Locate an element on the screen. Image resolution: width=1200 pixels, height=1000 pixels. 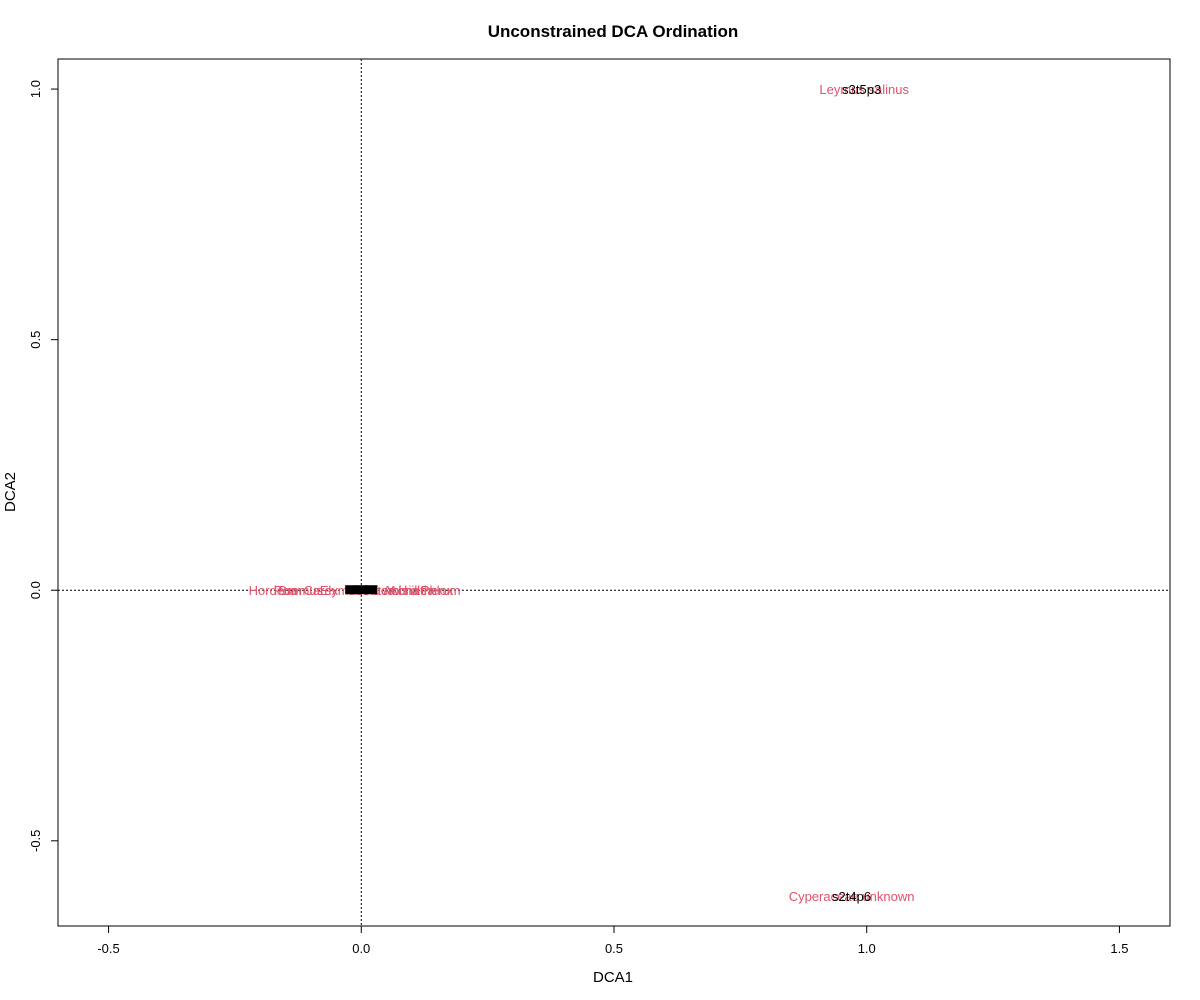
species-label: Artemisia is located at coordinates (392, 590).